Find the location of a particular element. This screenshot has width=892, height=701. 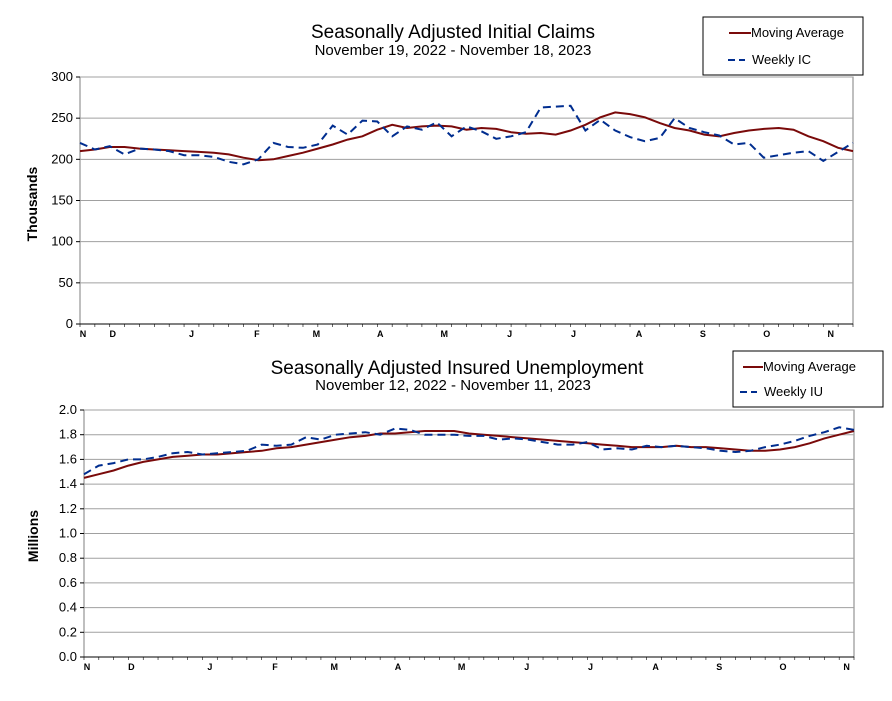

chart1-y-tick-label: 250 is located at coordinates (62, 117).